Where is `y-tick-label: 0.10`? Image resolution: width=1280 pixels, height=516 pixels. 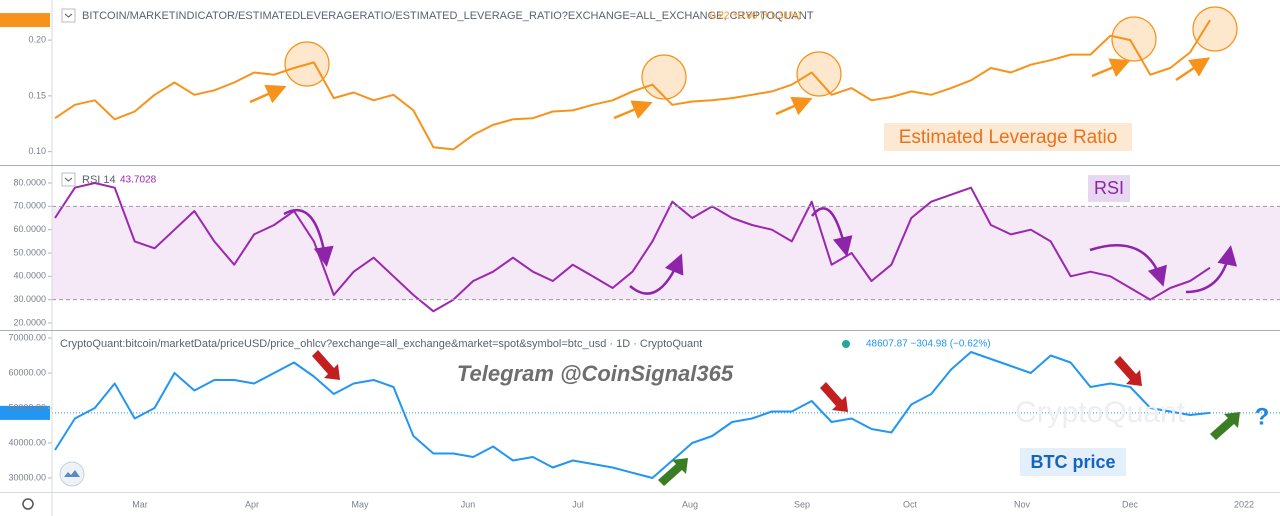 y-tick-label: 0.10 is located at coordinates (37, 151).